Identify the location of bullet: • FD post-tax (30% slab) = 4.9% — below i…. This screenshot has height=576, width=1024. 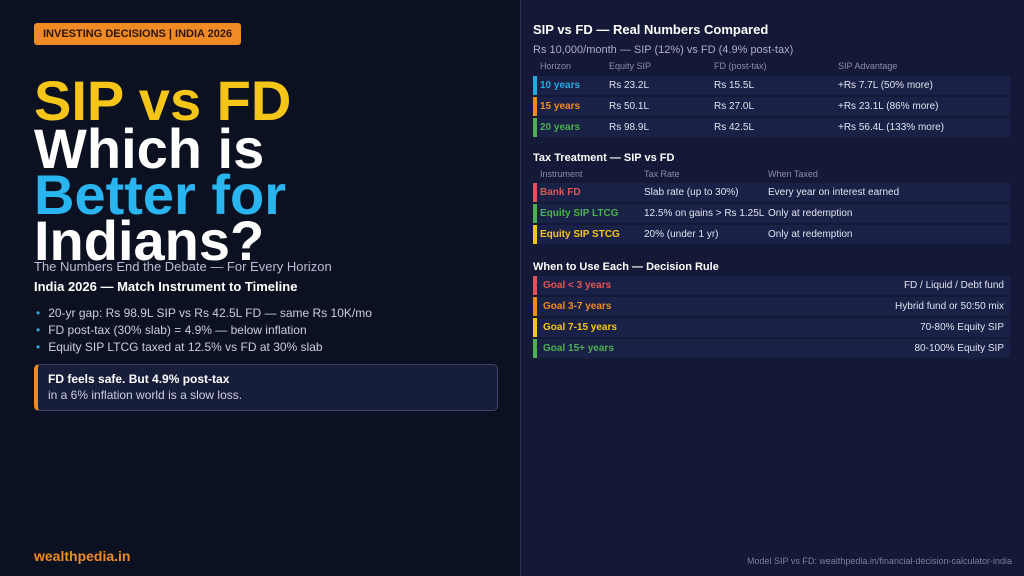
(171, 330).